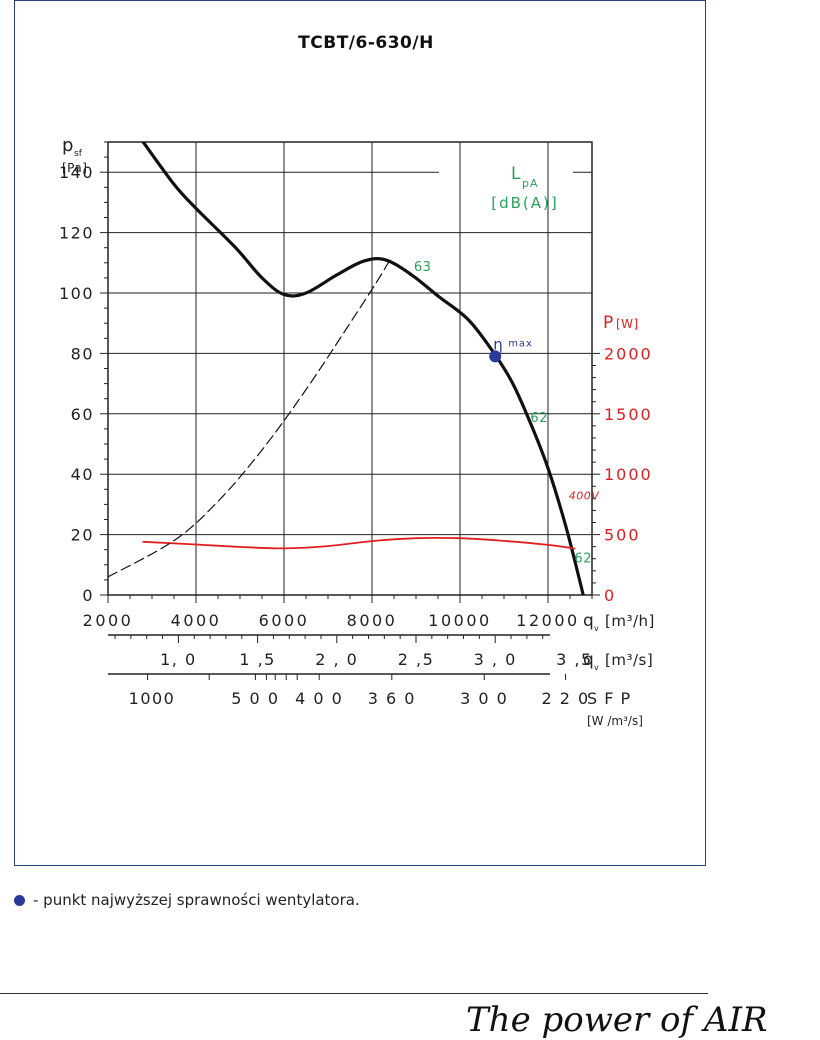 The image size is (820, 1040). What do you see at coordinates (416, 659) in the screenshot?
I see `x2-tick-label: 2 ,5` at bounding box center [416, 659].